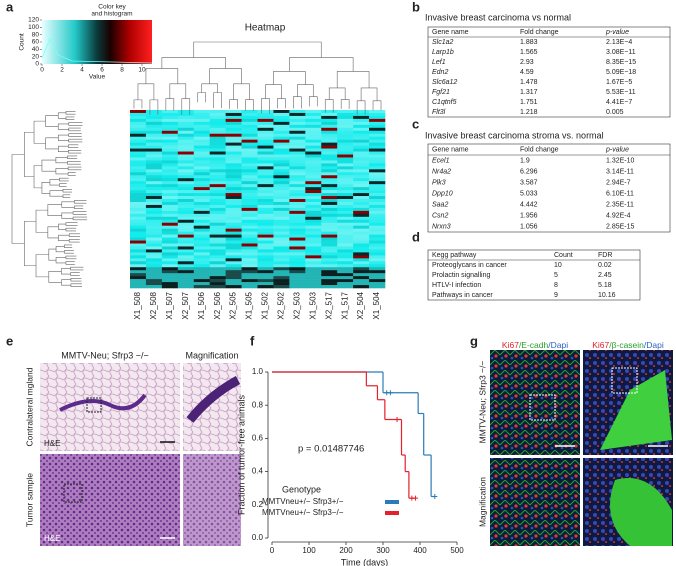  Describe the element at coordinates (654, 345) in the screenshot. I see `stain-part: /Dapi` at that location.